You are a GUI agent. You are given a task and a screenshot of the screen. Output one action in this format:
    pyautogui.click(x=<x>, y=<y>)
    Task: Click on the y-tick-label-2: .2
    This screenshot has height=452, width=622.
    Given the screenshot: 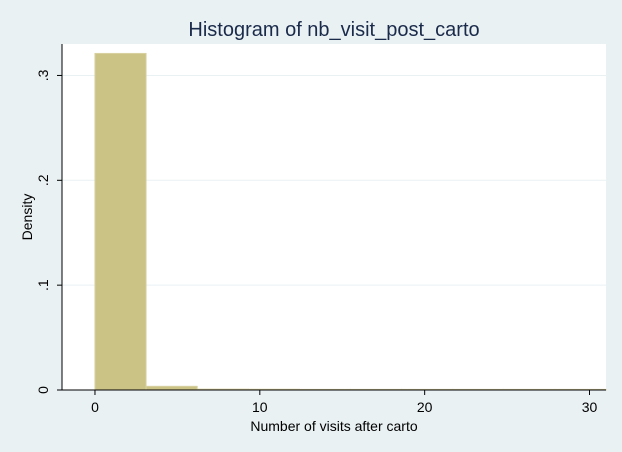 What is the action you would take?
    pyautogui.click(x=43, y=180)
    